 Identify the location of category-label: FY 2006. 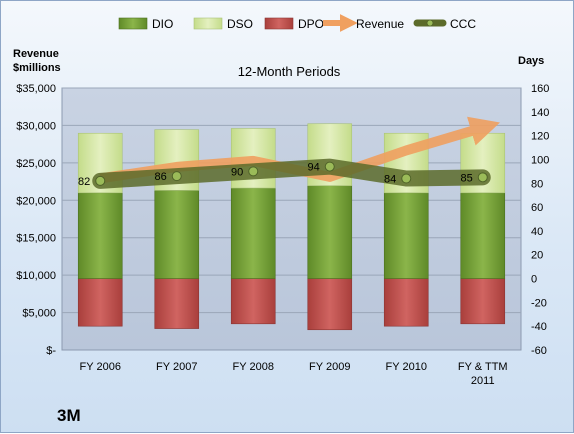
(100, 367).